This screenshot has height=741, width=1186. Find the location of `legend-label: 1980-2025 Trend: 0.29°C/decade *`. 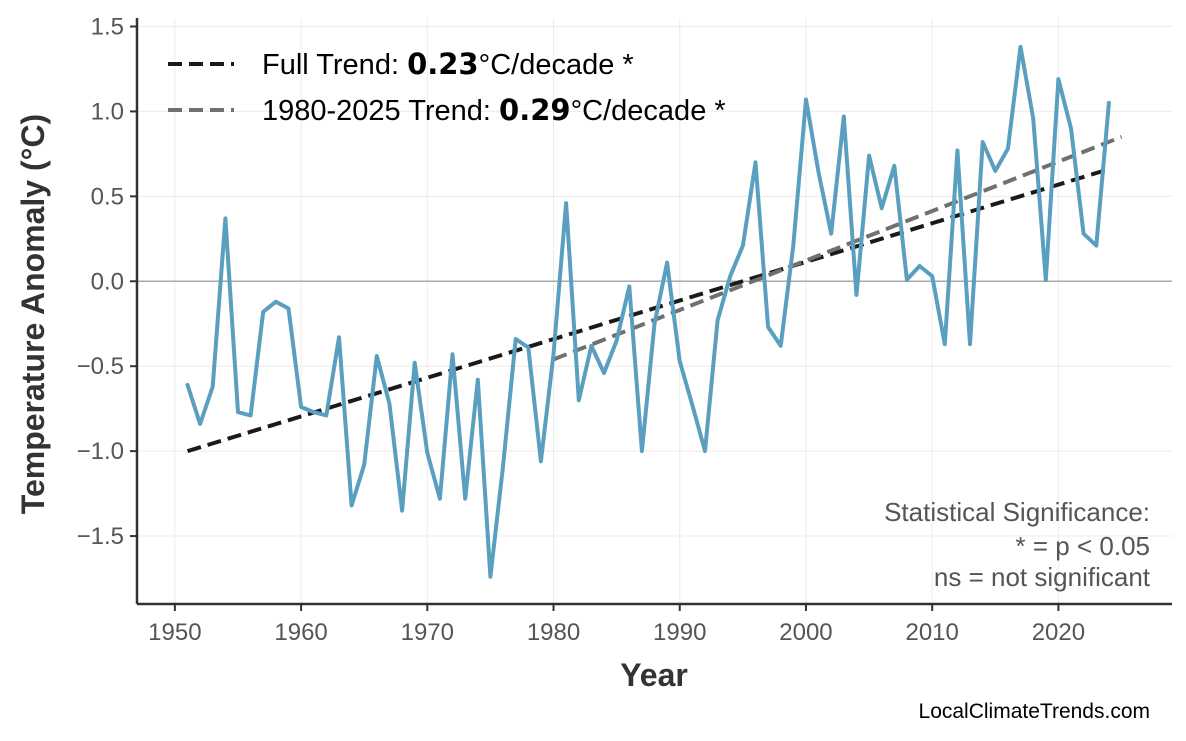

legend-label: 1980-2025 Trend: 0.29°C/decade * is located at coordinates (494, 110).